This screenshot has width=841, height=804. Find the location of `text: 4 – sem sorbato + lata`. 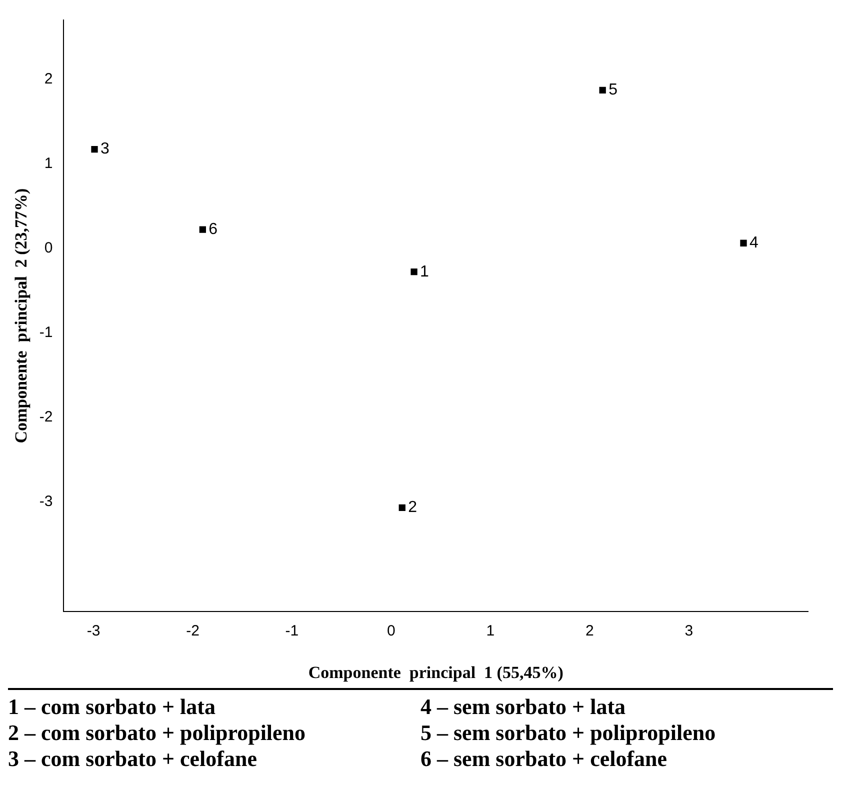

text: 4 – sem sorbato + lata is located at coordinates (523, 707).